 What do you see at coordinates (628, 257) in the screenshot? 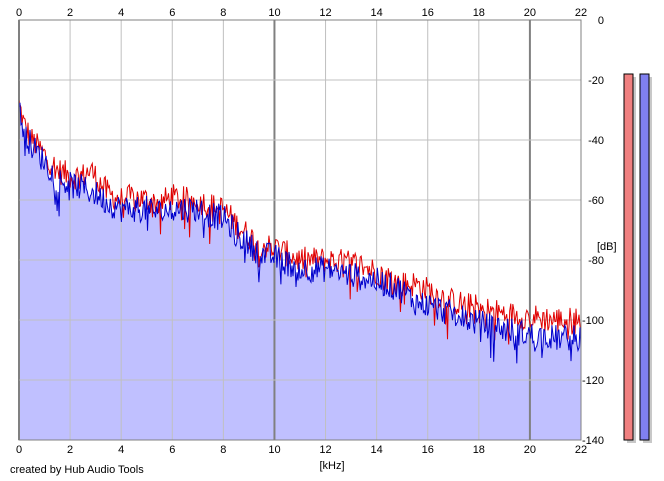
I see `level-meter-left` at bounding box center [628, 257].